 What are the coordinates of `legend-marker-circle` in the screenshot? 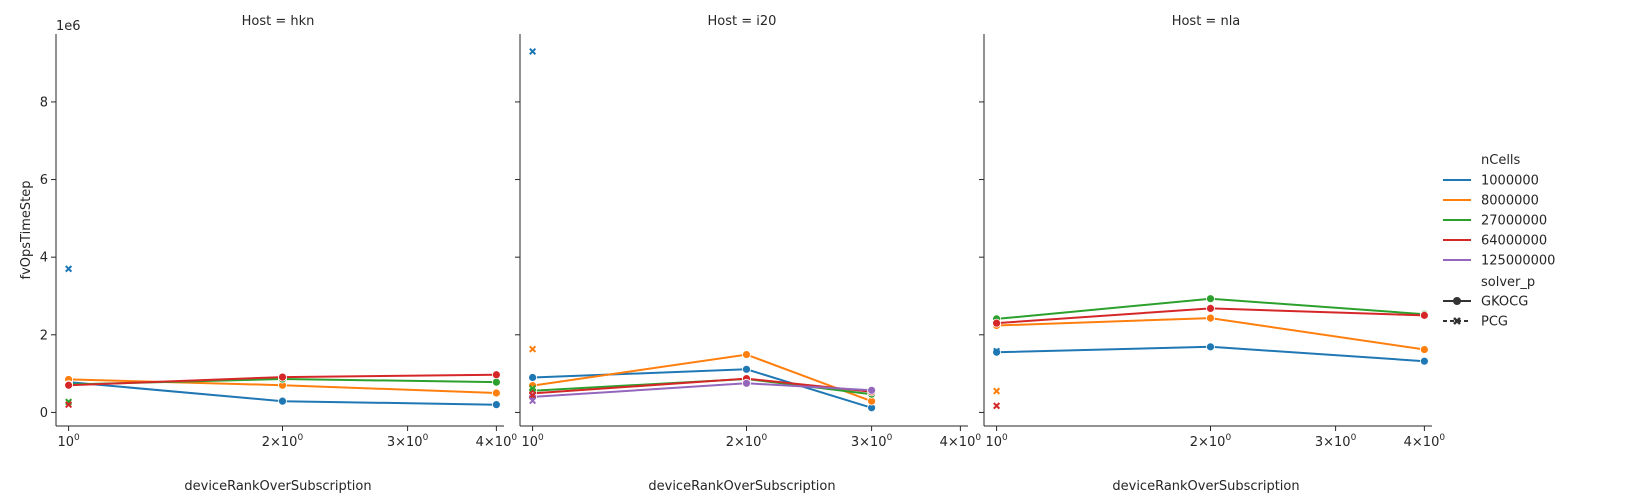 It's located at (1457, 301).